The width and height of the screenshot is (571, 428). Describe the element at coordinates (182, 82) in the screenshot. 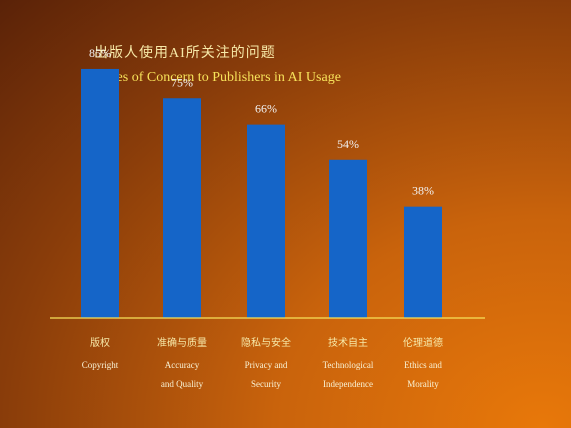

I see `value-label-accuracy-quality: 75%` at that location.